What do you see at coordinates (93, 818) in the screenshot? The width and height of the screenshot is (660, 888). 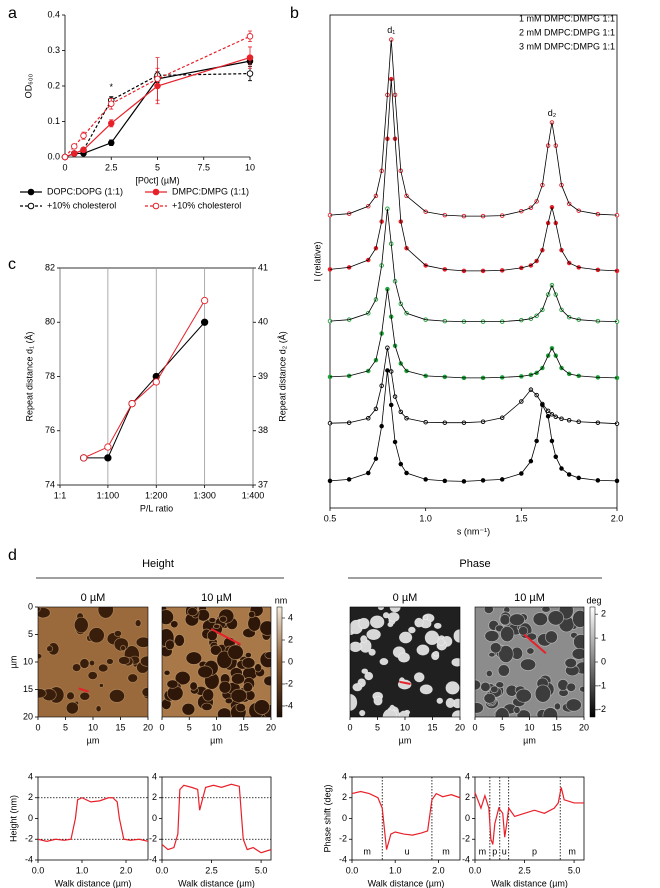 I see `plot-frame` at bounding box center [93, 818].